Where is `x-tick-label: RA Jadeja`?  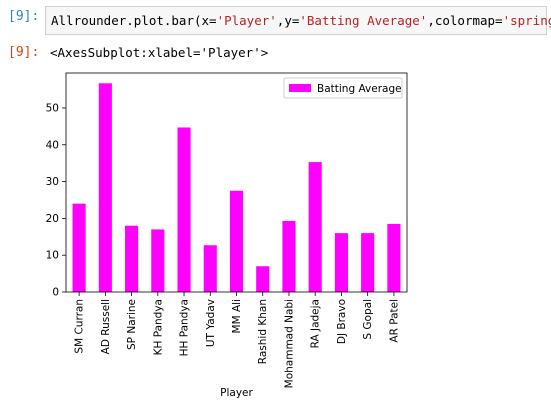
x-tick-label: RA Jadeja is located at coordinates (316, 323).